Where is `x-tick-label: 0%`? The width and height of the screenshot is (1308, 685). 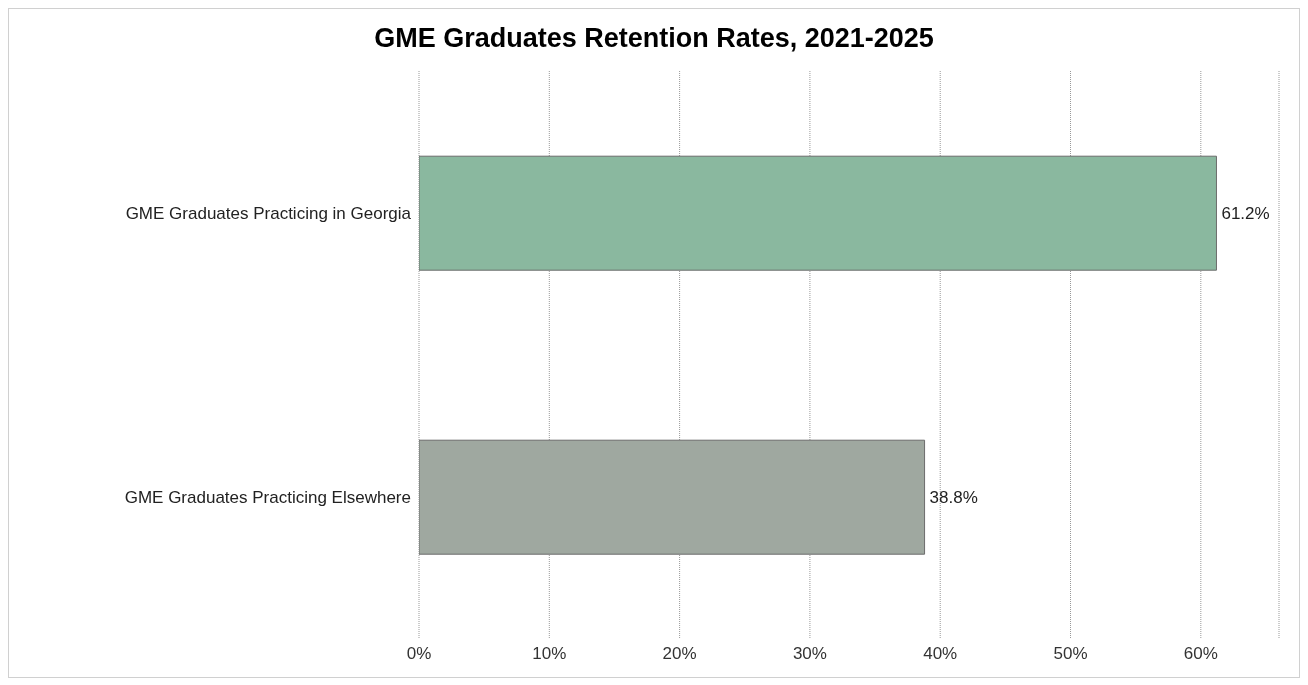 x-tick-label: 0% is located at coordinates (419, 654).